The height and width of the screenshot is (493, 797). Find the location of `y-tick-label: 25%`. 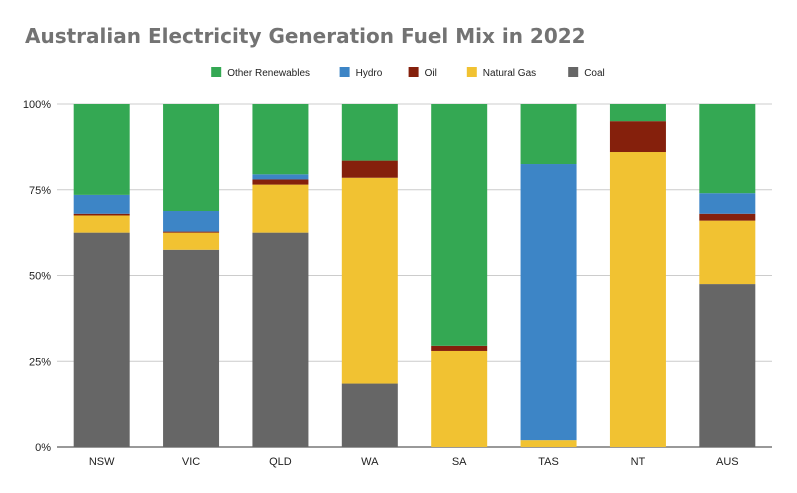

y-tick-label: 25% is located at coordinates (40, 362).